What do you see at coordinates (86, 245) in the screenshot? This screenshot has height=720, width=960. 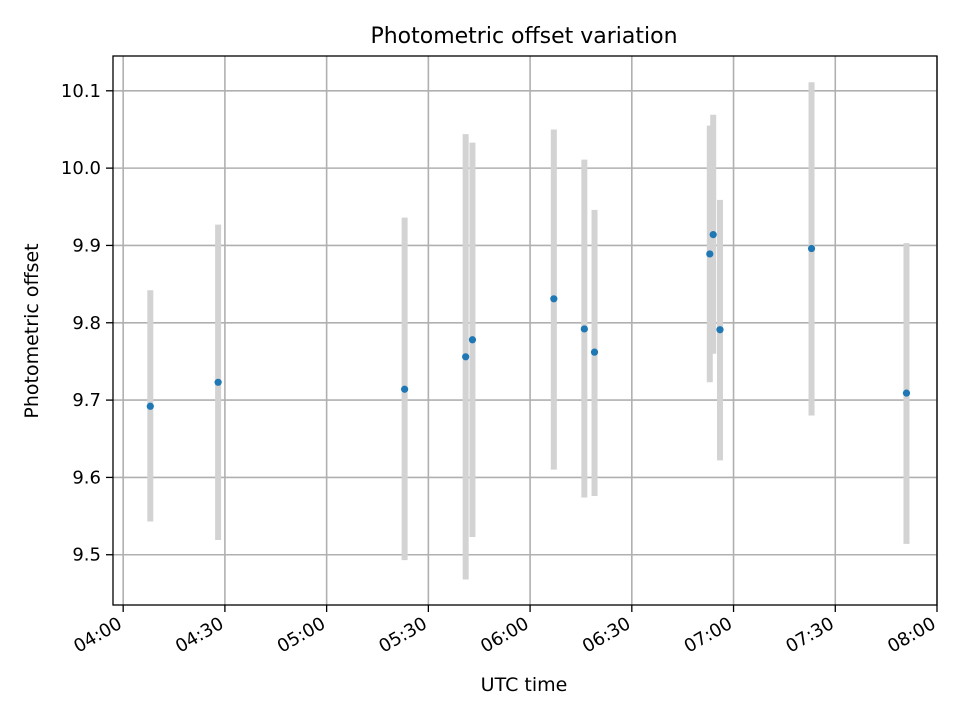 I see `y-tick-label: 9.9` at bounding box center [86, 245].